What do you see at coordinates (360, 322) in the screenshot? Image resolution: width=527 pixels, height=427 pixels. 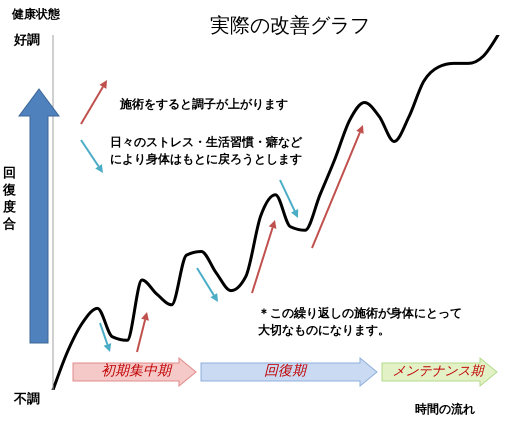 I see `annotation: ＊この繰り返しの施術が身体にとって大切なものになります。` at bounding box center [360, 322].